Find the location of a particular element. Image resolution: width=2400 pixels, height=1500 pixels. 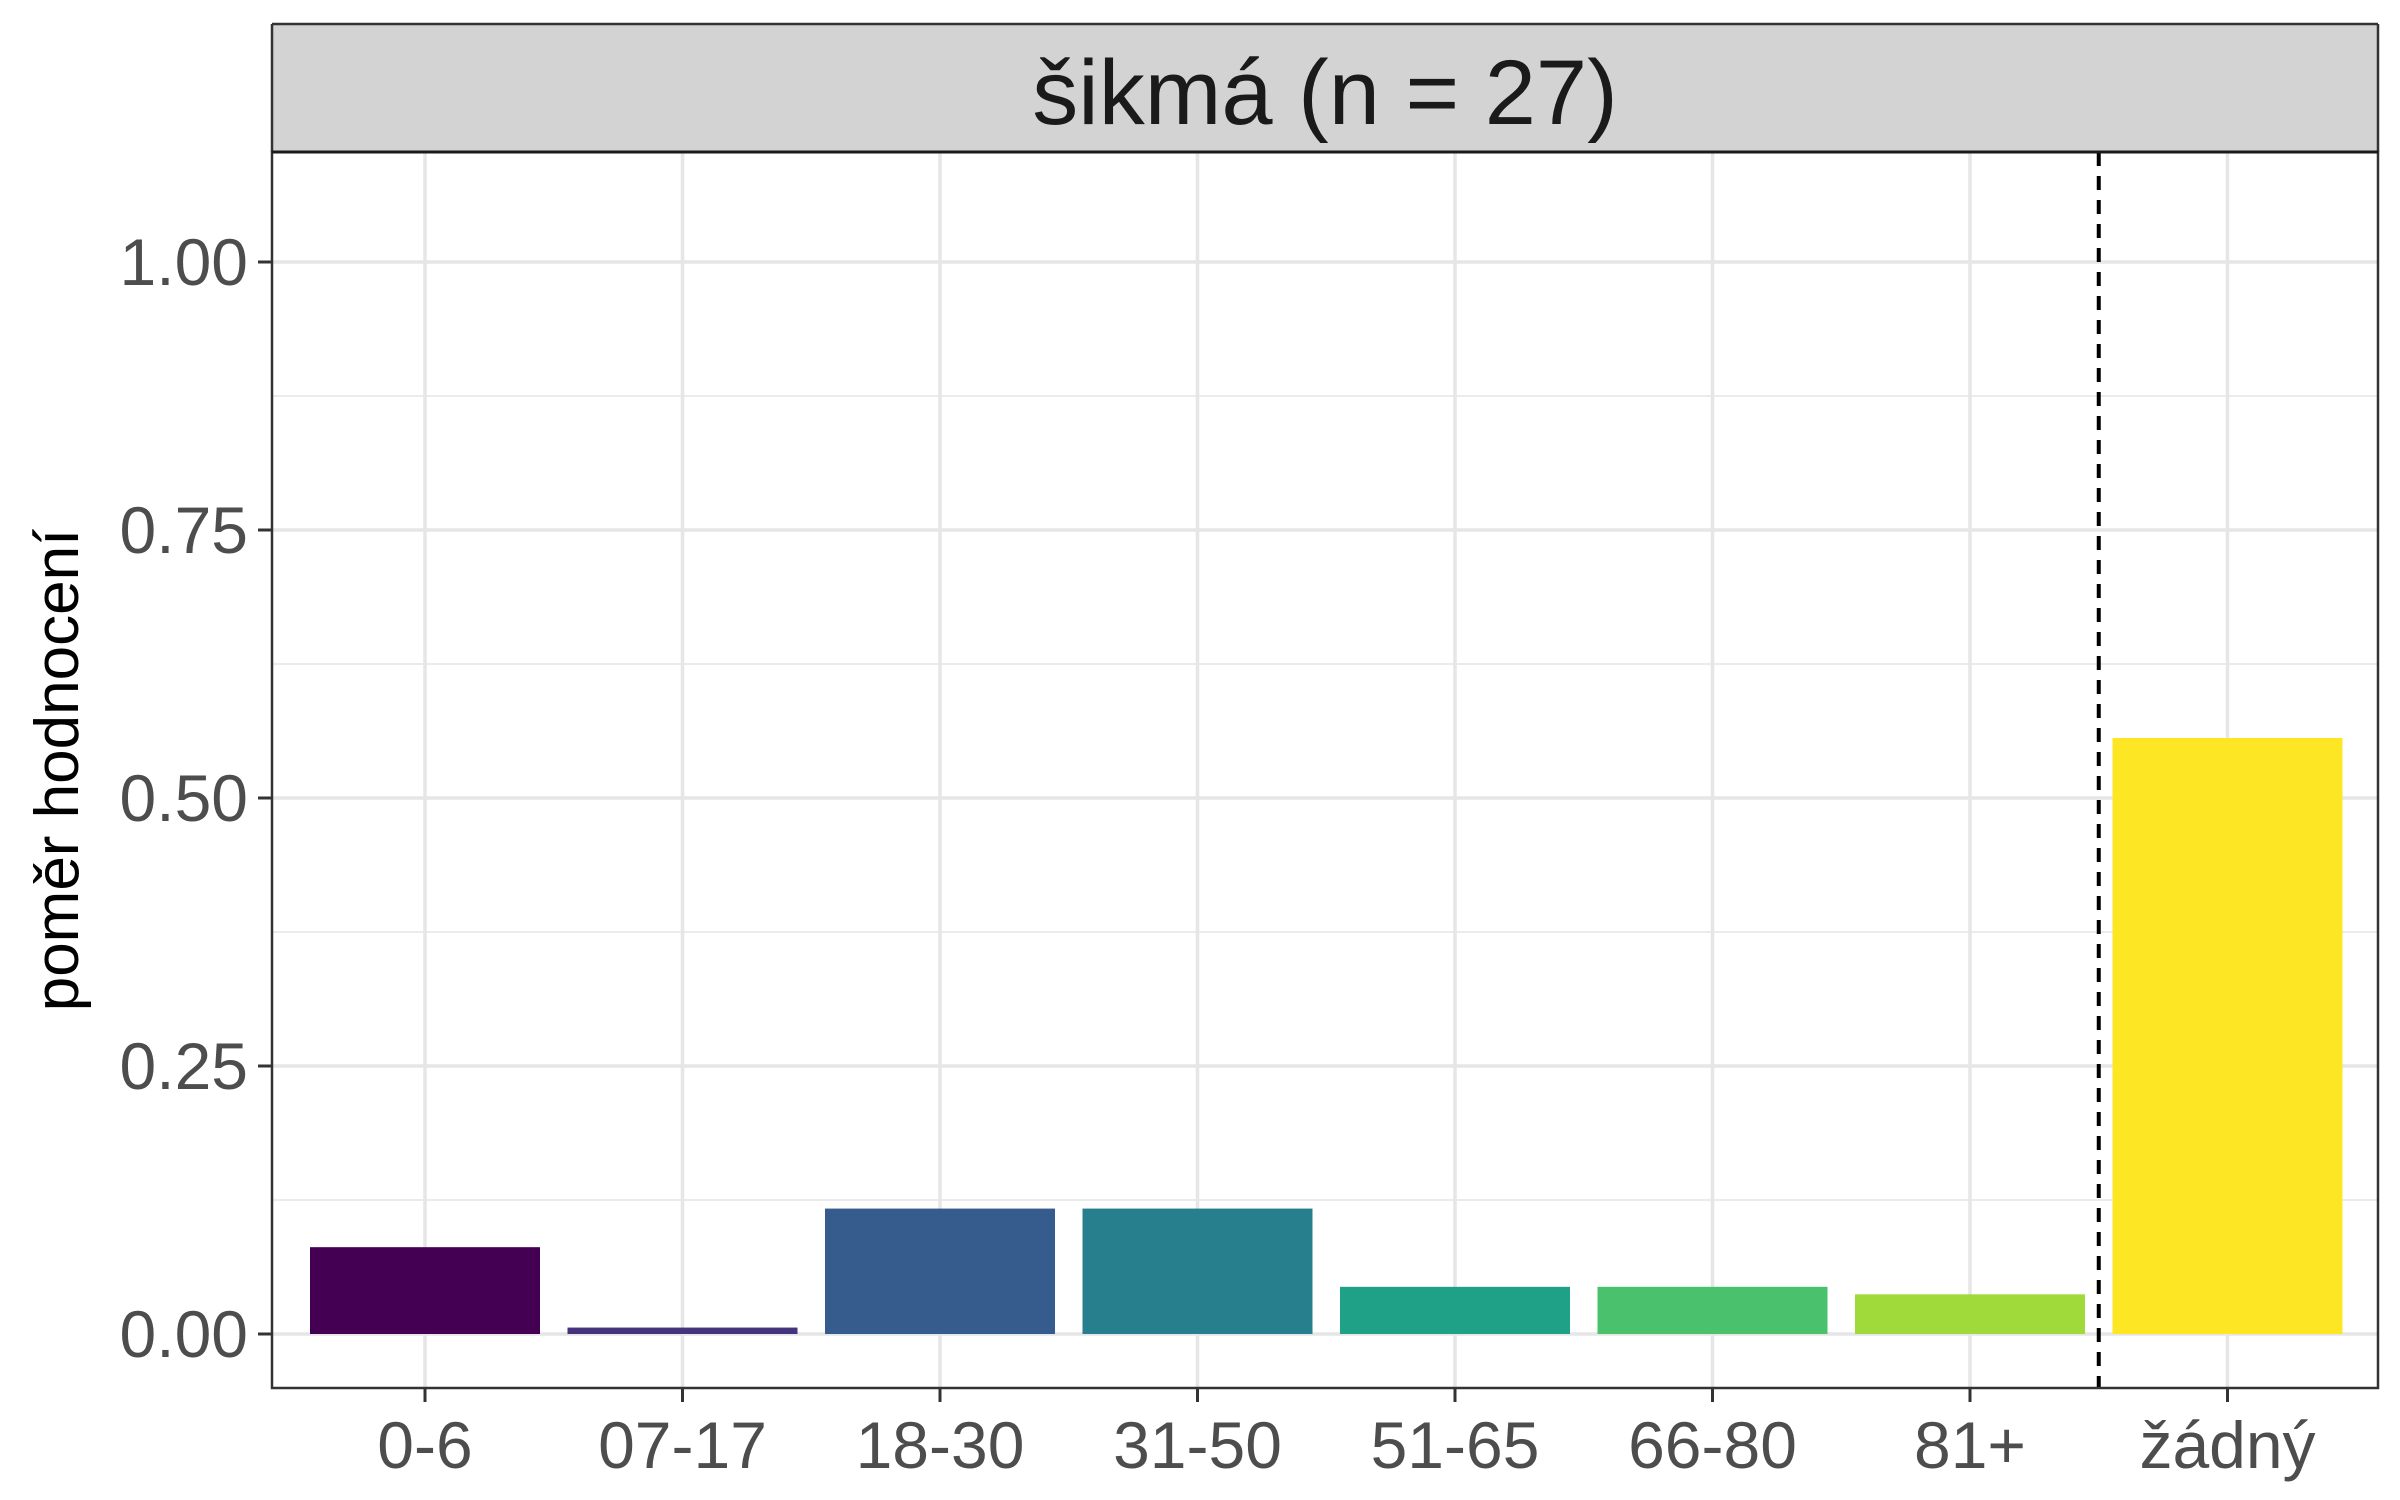

bar-žádný is located at coordinates (2227, 1035).